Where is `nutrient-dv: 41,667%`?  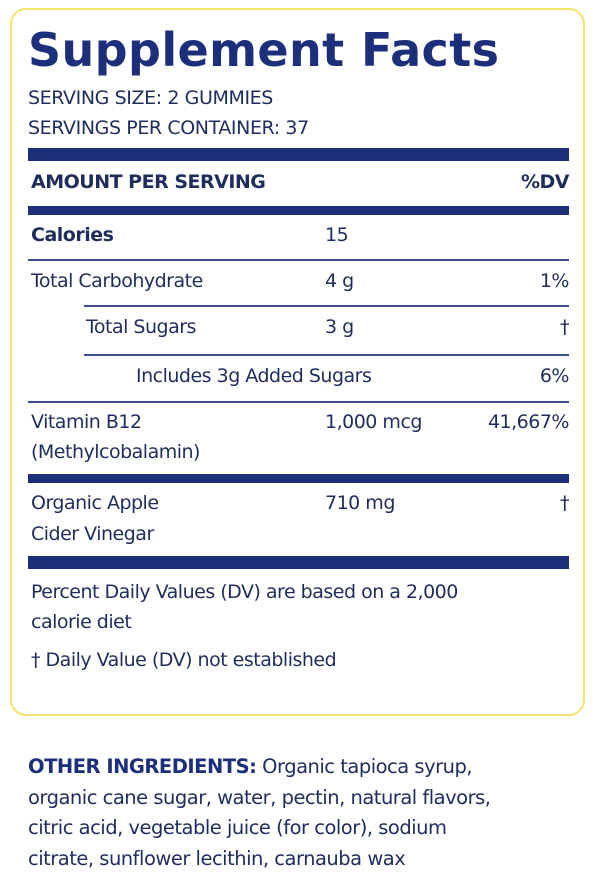 nutrient-dv: 41,667% is located at coordinates (528, 422).